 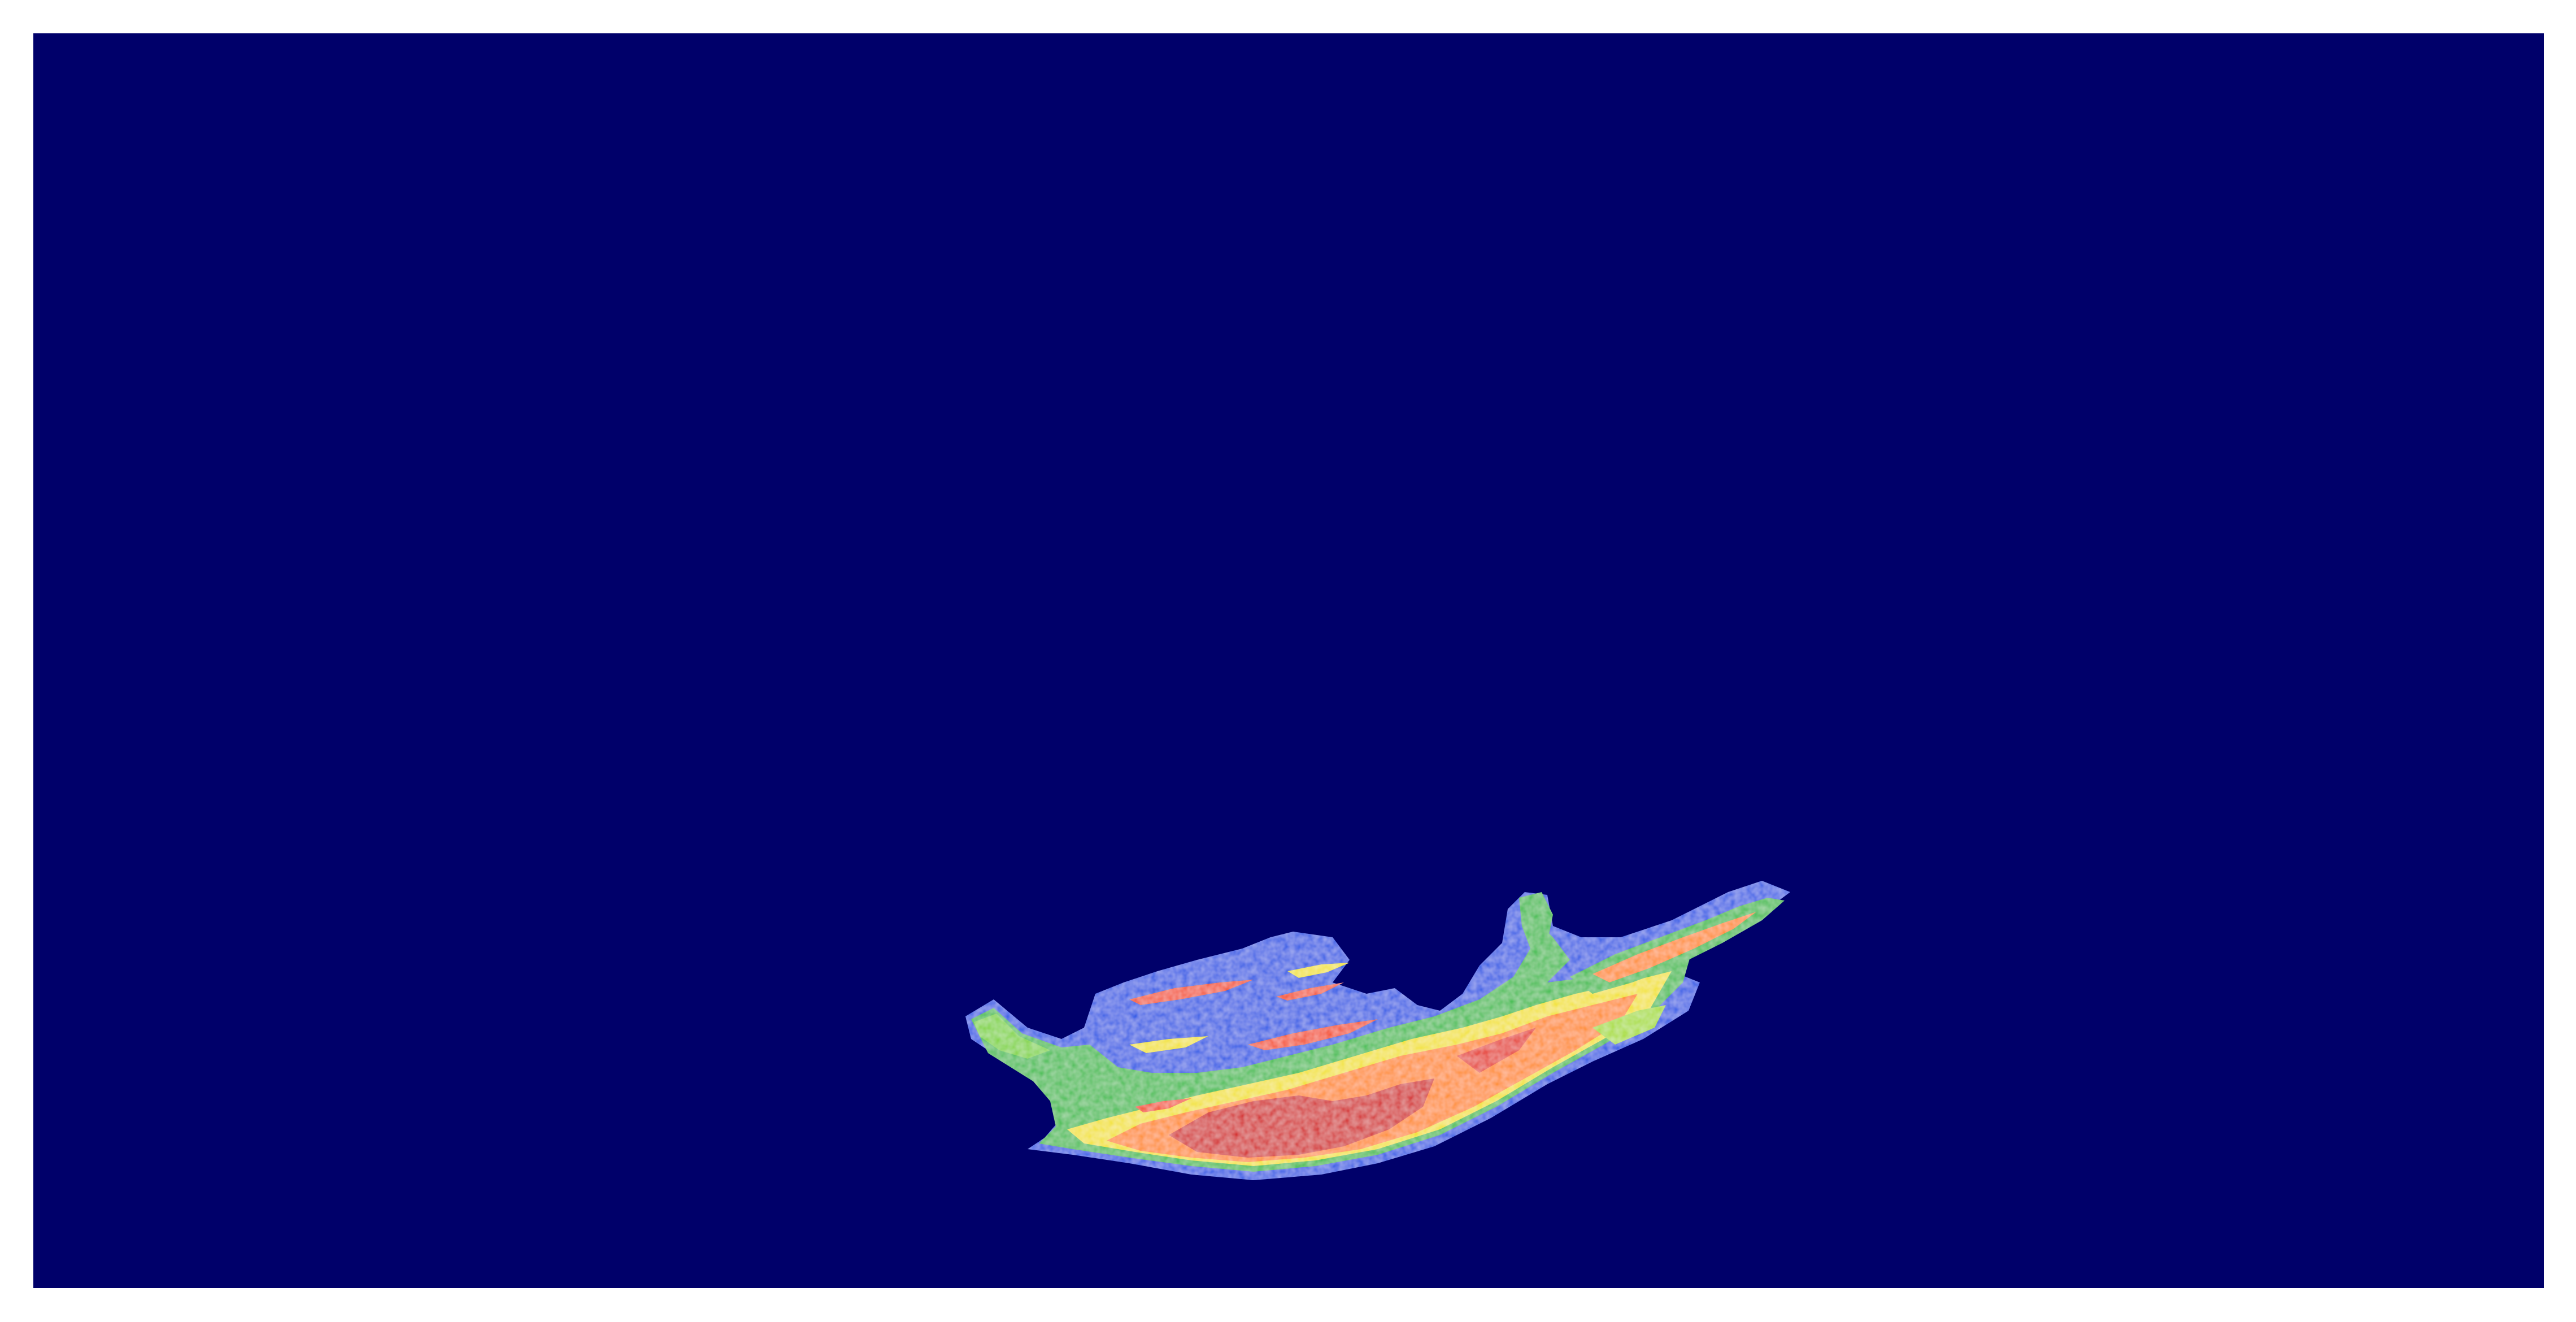 What do you see at coordinates (1301, 1118) in the screenshot?
I see `blob-red-core` at bounding box center [1301, 1118].